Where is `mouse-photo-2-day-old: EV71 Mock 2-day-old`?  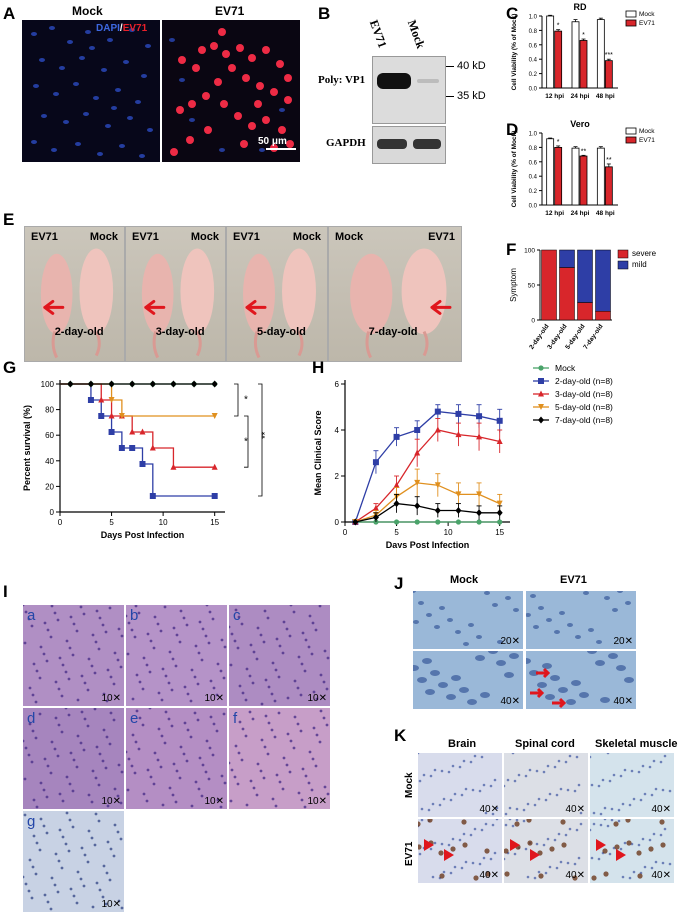
mouse-photo-2-day-old: EV71 Mock 2-day-old is located at coordinates (74, 294).